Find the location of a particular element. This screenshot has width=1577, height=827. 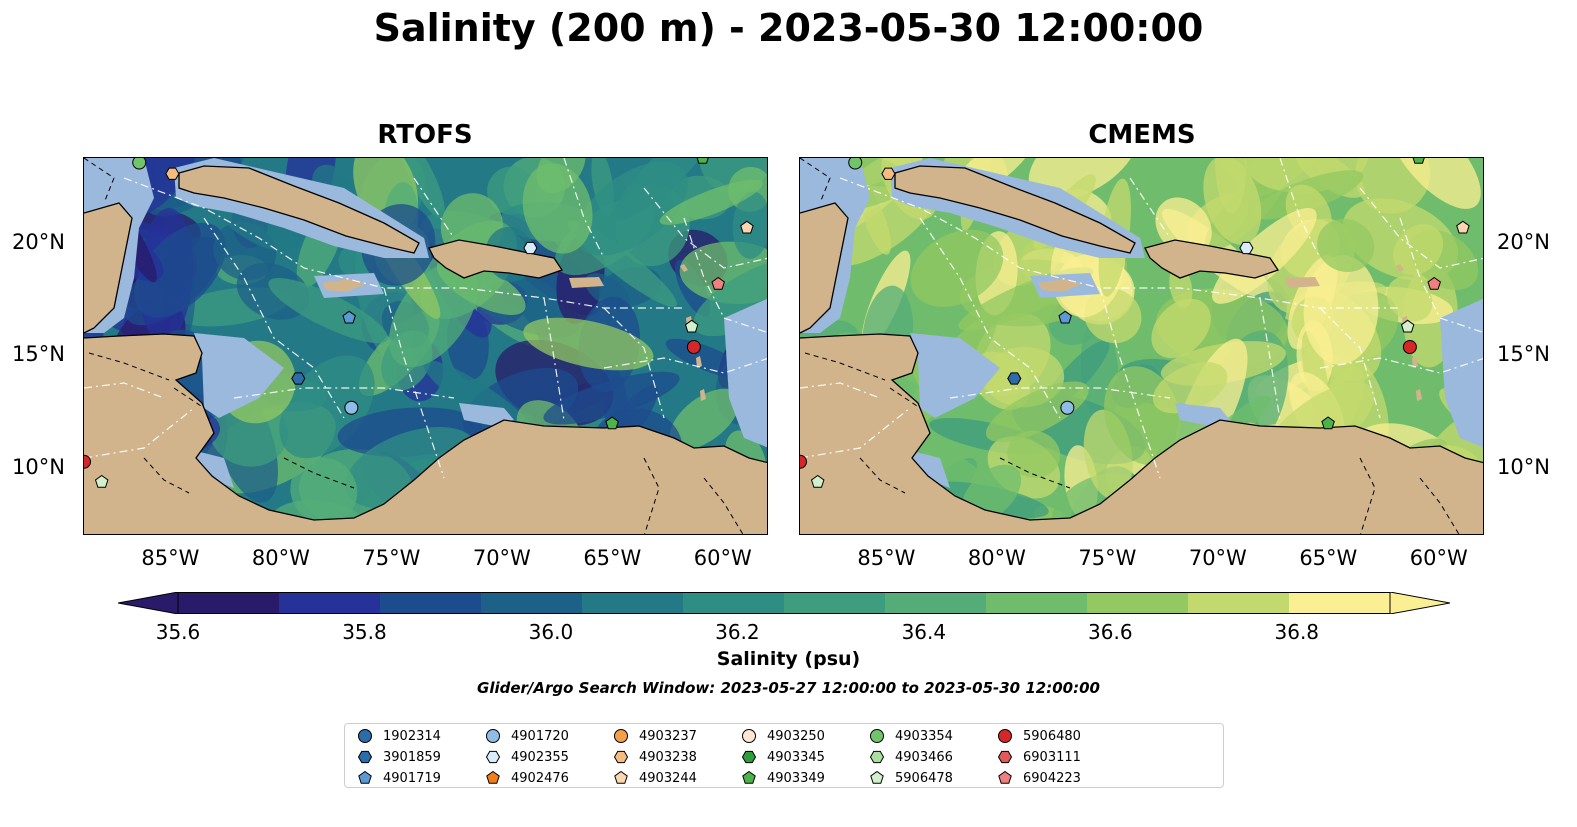

legend-item-4902355: 4902355 is located at coordinates (527, 757).